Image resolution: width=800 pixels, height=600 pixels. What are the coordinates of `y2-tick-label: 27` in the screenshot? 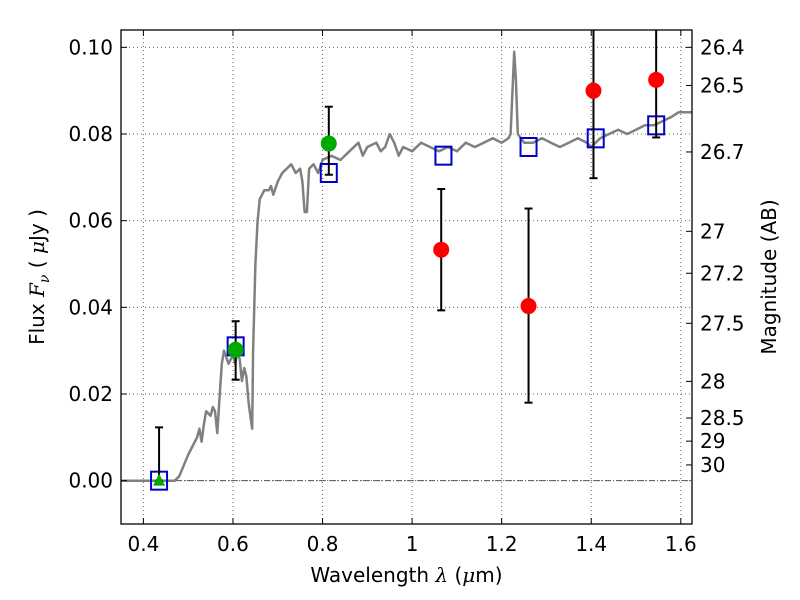 It's located at (712, 231).